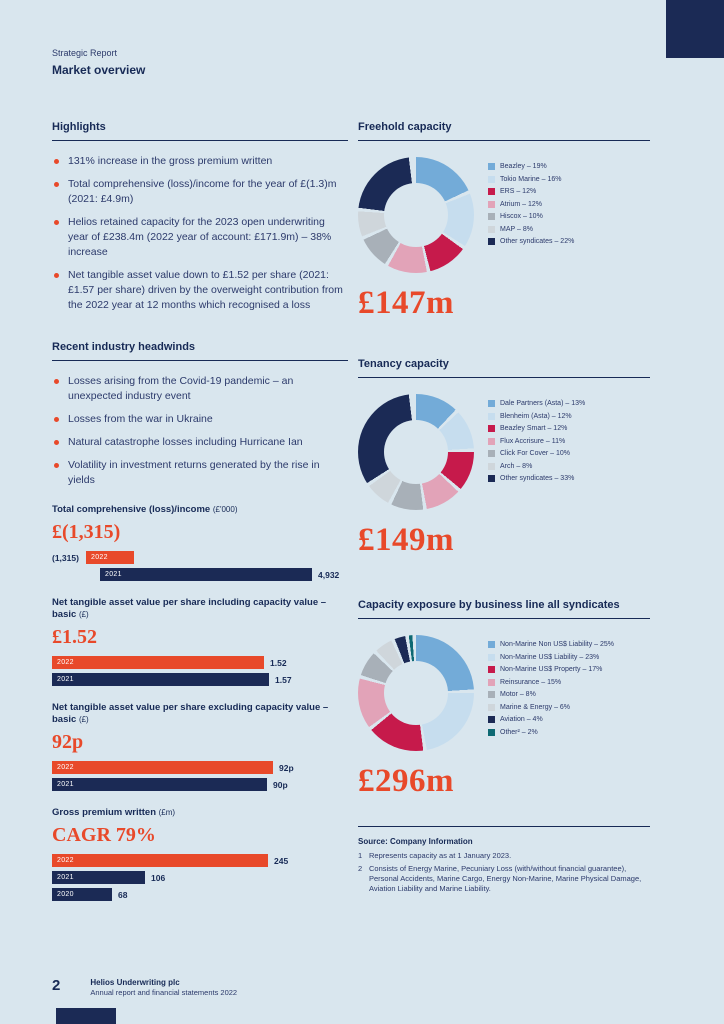  Describe the element at coordinates (200, 131) in the screenshot. I see `highlights-title: Highlights` at that location.